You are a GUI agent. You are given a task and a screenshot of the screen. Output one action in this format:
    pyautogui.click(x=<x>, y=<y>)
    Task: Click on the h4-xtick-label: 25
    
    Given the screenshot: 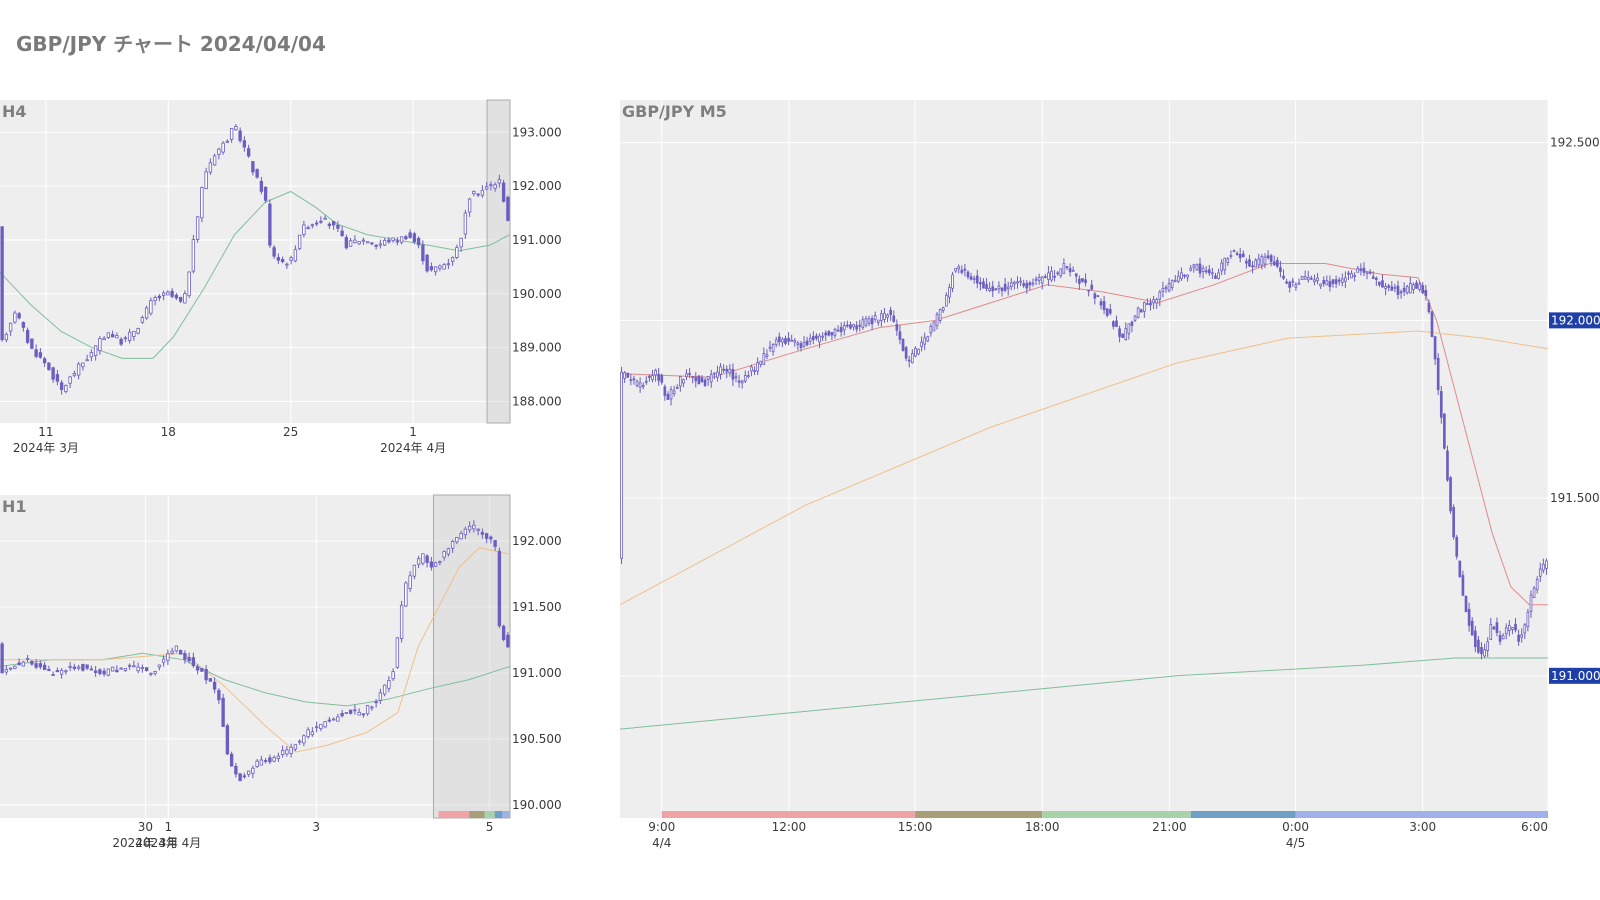 What is the action you would take?
    pyautogui.click(x=290, y=432)
    